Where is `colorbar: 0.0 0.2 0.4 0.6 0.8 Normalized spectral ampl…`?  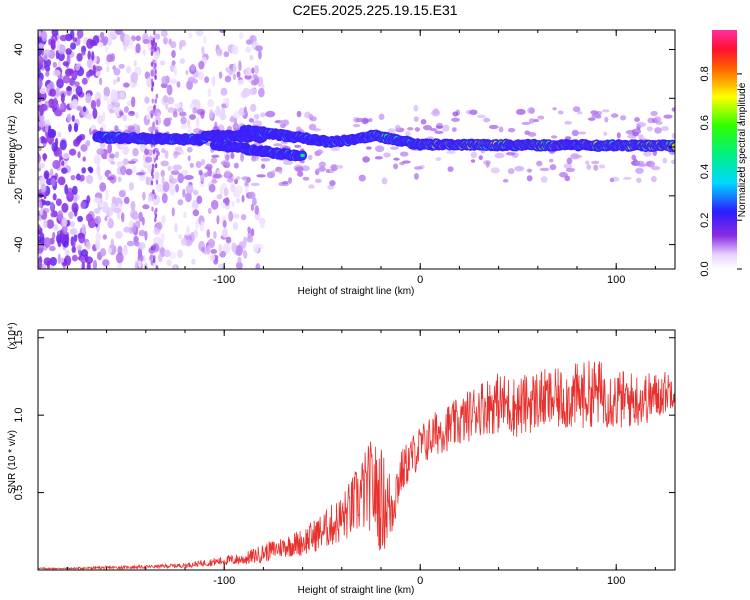 colorbar: 0.0 0.2 0.4 0.6 0.8 Normalized spectral ampl… is located at coordinates (723, 153).